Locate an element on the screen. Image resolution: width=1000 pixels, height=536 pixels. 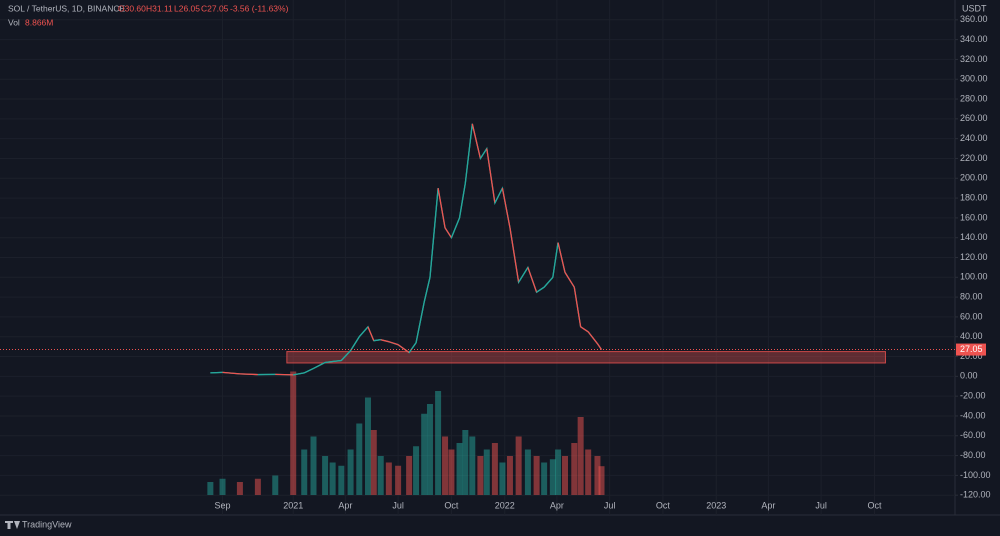
support-zone is located at coordinates (586, 357).